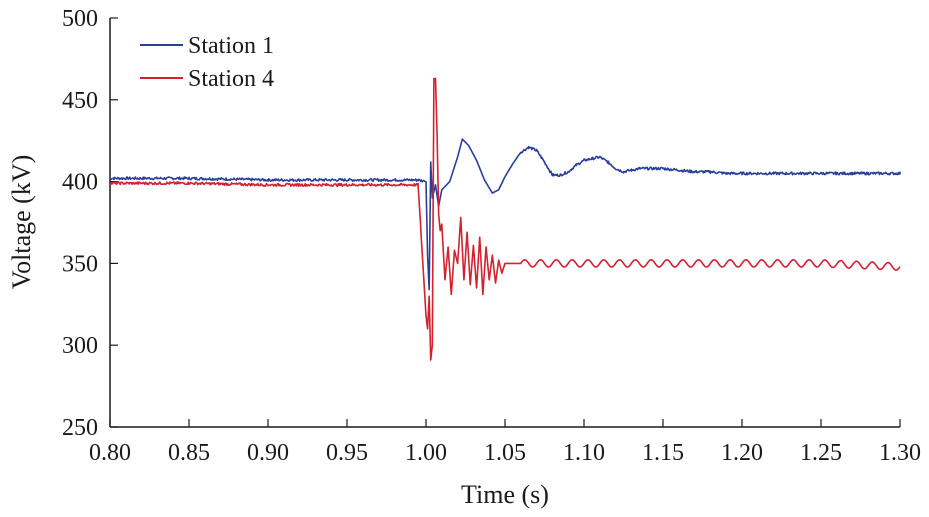 Image resolution: width=929 pixels, height=517 pixels. Describe the element at coordinates (80, 183) in the screenshot. I see `y-tick-label: 400` at that location.